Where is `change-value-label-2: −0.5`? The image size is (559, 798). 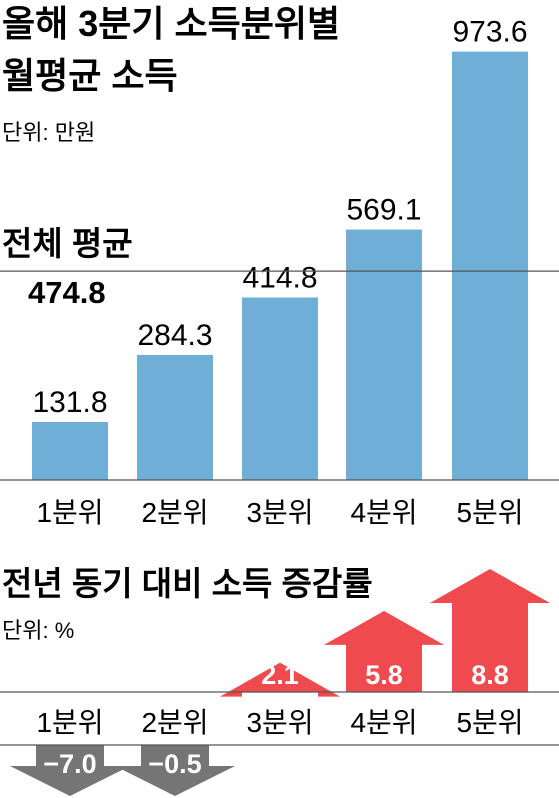 change-value-label-2: −0.5 is located at coordinates (174, 764).